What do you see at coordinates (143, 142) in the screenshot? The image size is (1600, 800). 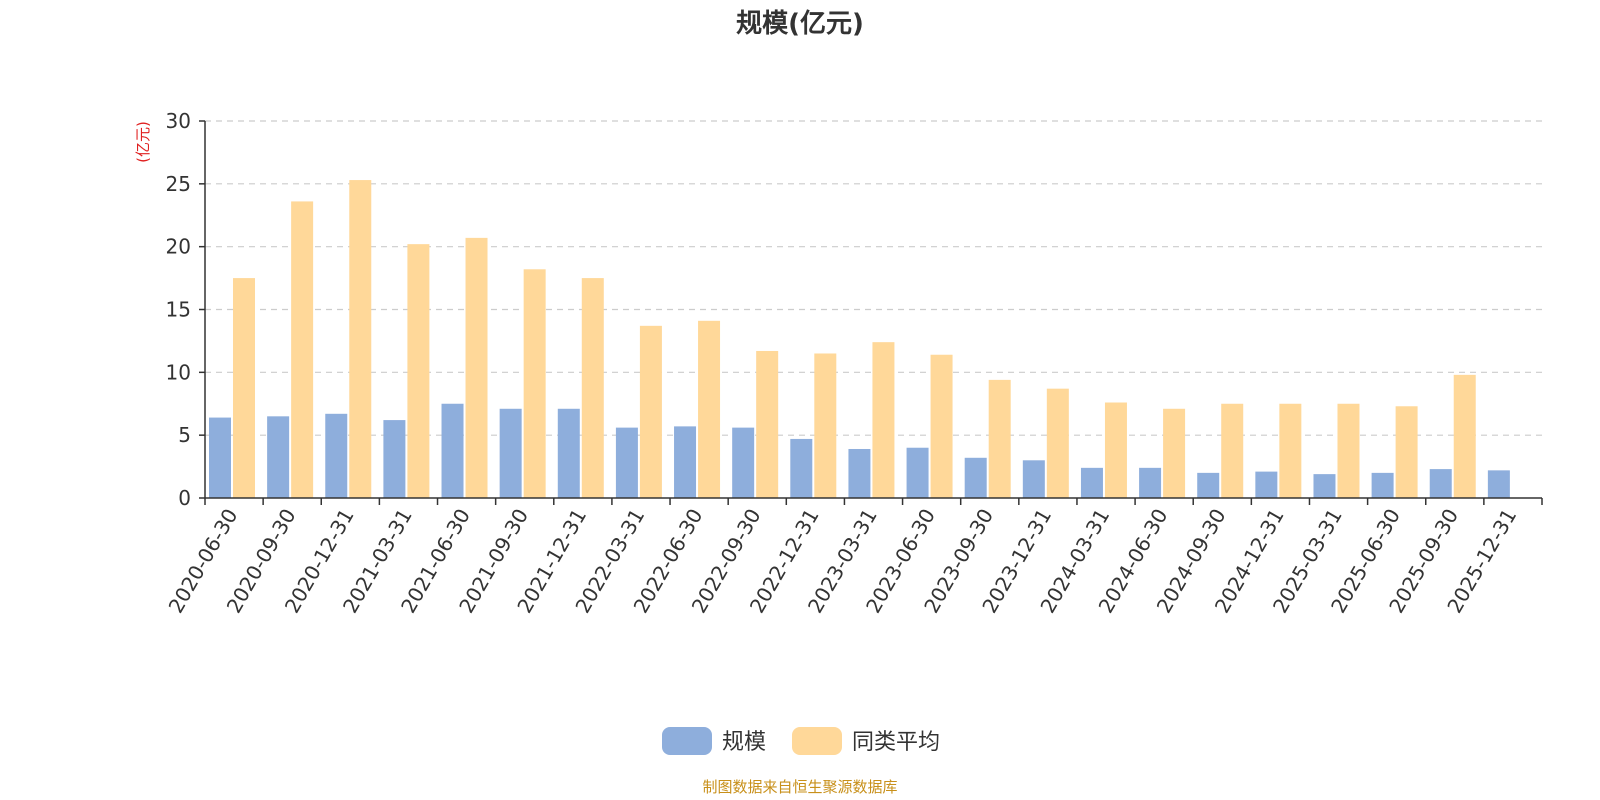 I see `y-axis-unit-label: (亿元)` at bounding box center [143, 142].